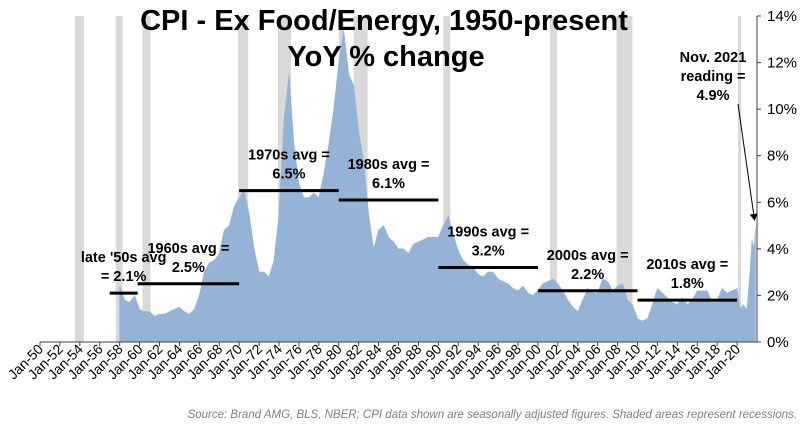 Image resolution: width=811 pixels, height=425 pixels. I want to click on y-tick-label: 0%, so click(778, 342).